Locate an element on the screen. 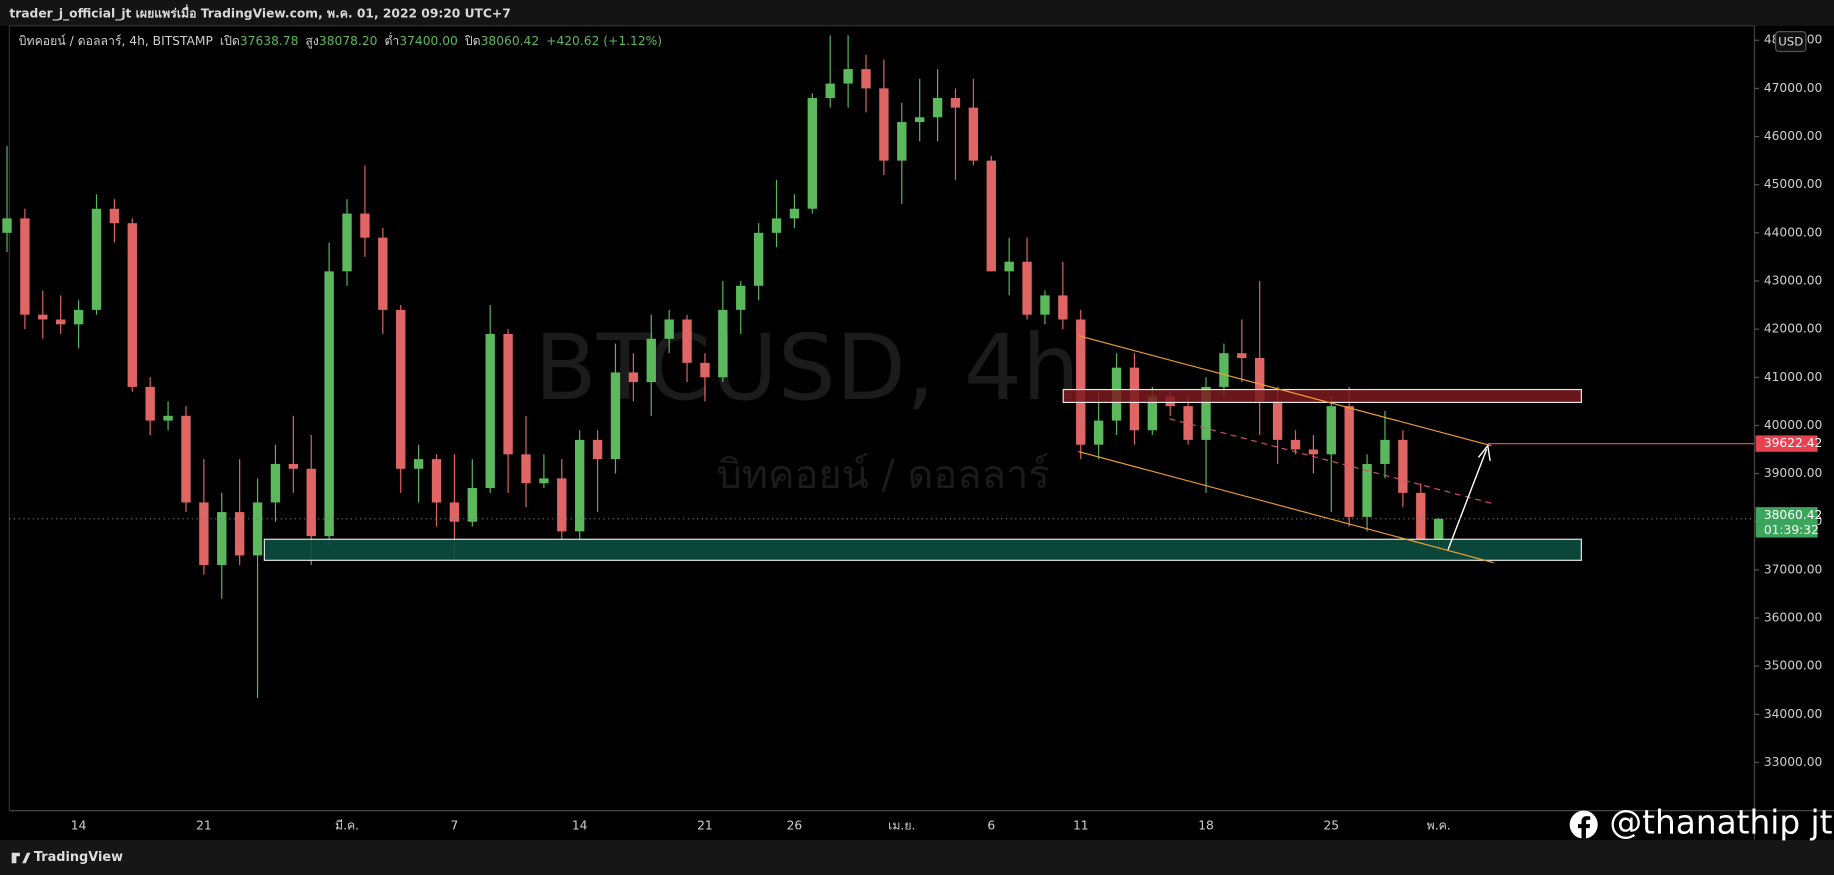 The width and height of the screenshot is (1834, 875). x-tick-label: พ.ค. is located at coordinates (1439, 825).